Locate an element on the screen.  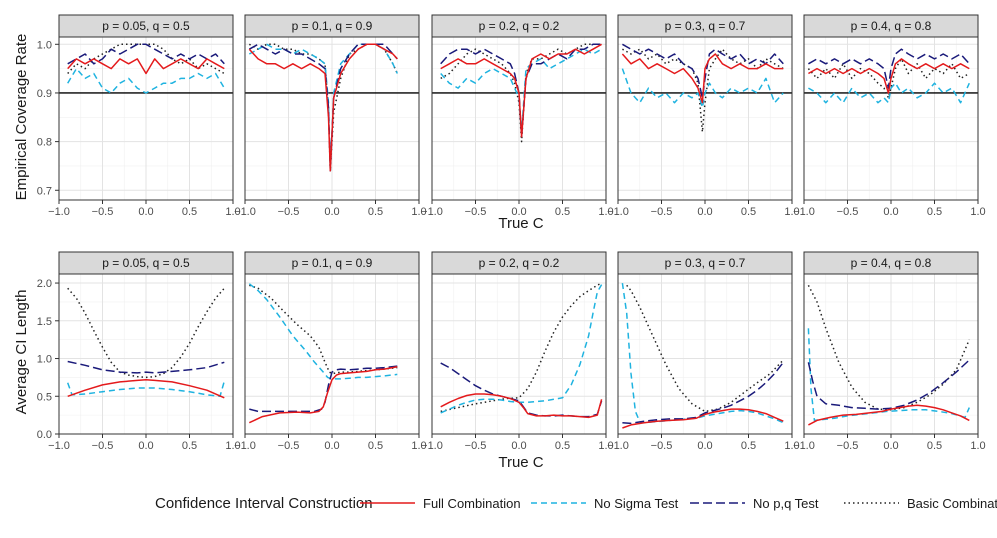
legend-label: Basic Combination is located at coordinates (952, 503).